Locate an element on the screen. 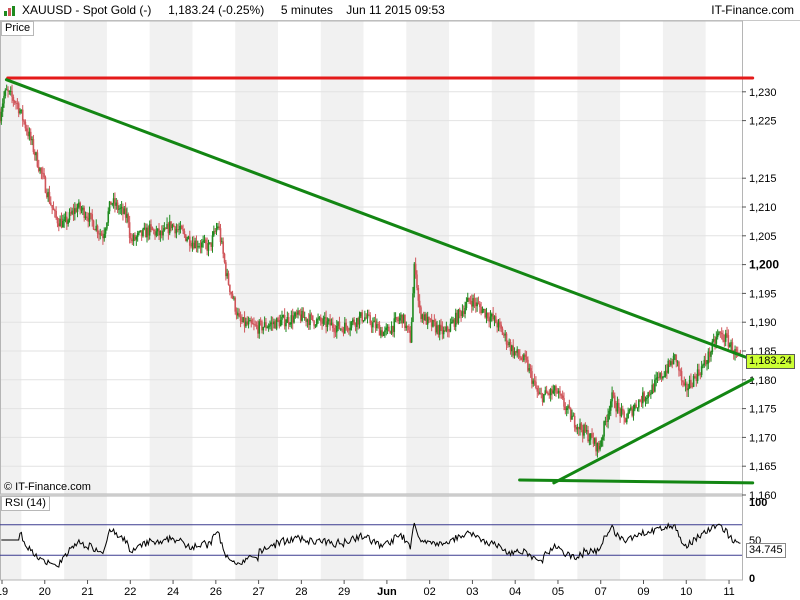 The image size is (800, 600). rsi-last-marker: 34.745 is located at coordinates (766, 550).